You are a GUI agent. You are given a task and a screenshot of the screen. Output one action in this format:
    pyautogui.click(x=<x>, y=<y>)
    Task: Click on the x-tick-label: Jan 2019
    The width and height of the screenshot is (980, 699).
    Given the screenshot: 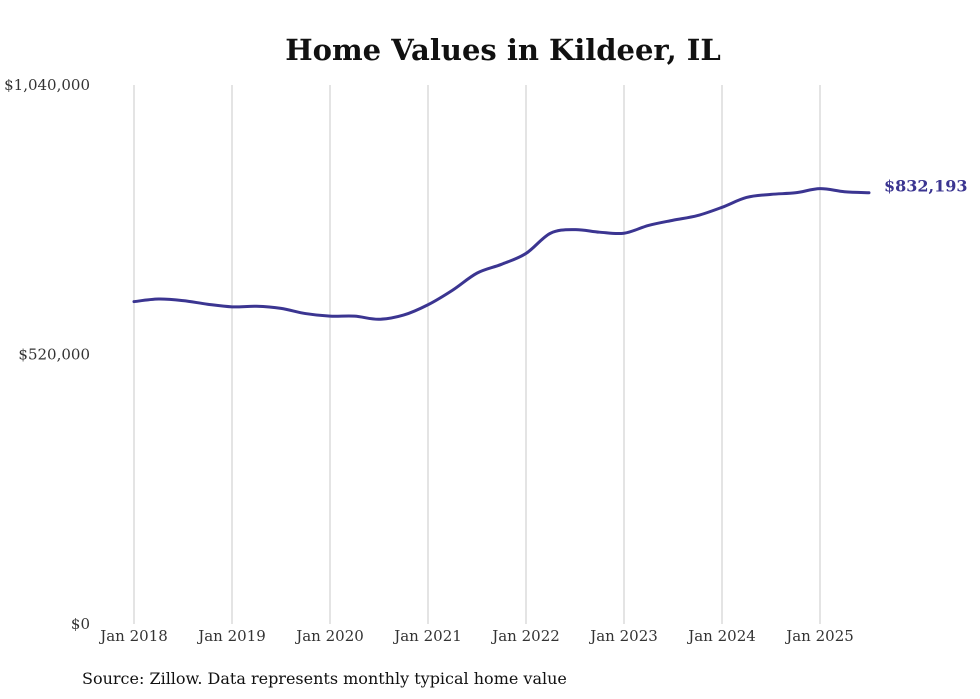 What is the action you would take?
    pyautogui.click(x=231, y=636)
    